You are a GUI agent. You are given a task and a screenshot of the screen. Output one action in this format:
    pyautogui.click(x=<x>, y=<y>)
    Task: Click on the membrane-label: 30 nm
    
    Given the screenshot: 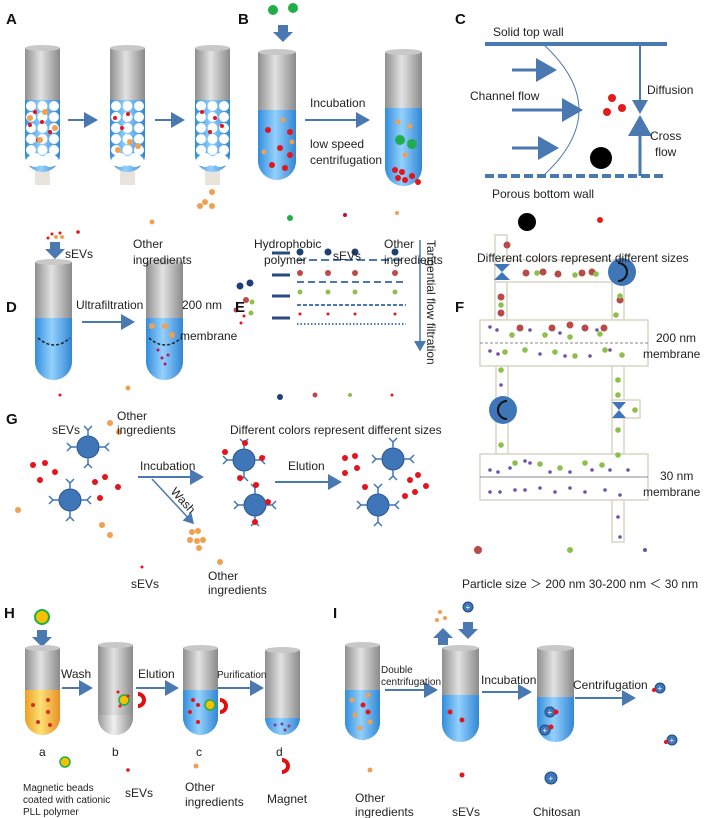 What is the action you would take?
    pyautogui.click(x=676, y=476)
    